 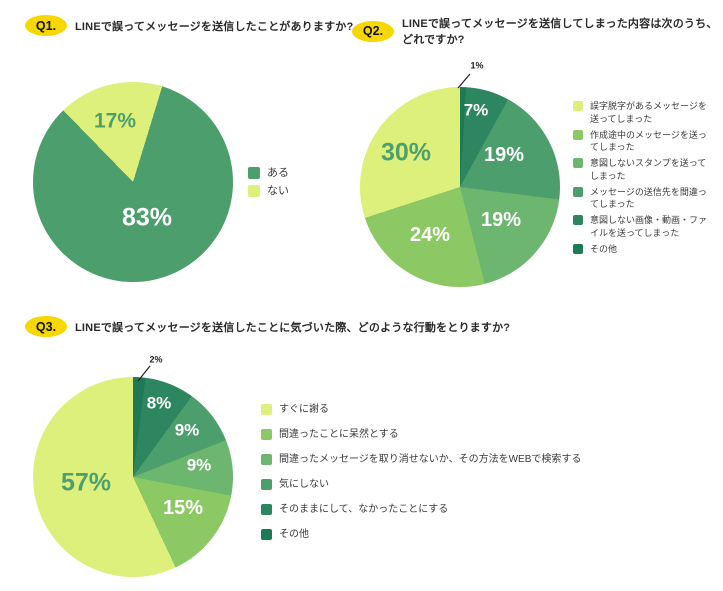 What do you see at coordinates (278, 191) in the screenshot?
I see `legend-label: ない` at bounding box center [278, 191].